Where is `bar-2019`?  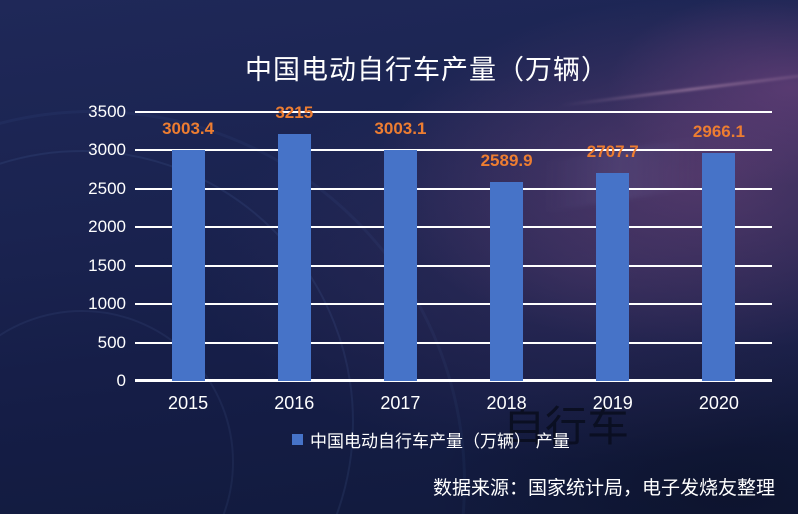
bar-2019 is located at coordinates (613, 276).